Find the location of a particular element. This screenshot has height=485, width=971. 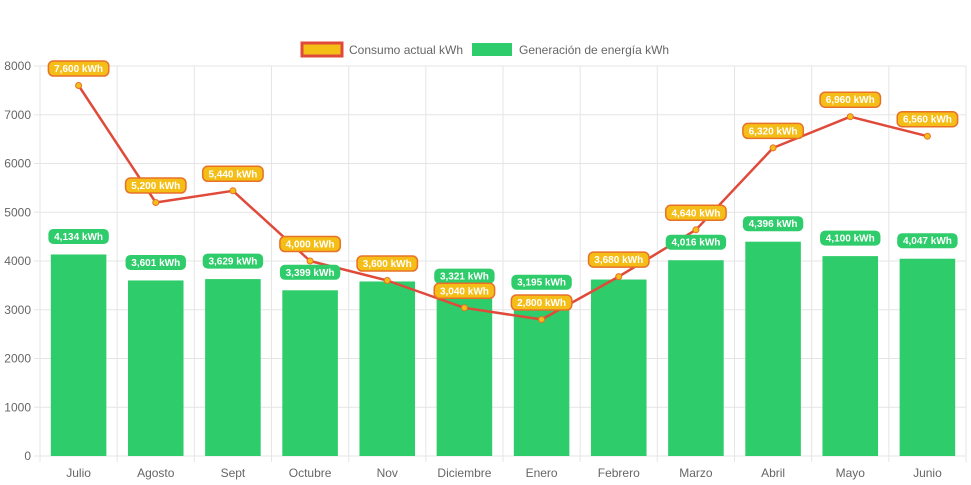

legend-item-generacion: Generación de energía kWh is located at coordinates (570, 50).